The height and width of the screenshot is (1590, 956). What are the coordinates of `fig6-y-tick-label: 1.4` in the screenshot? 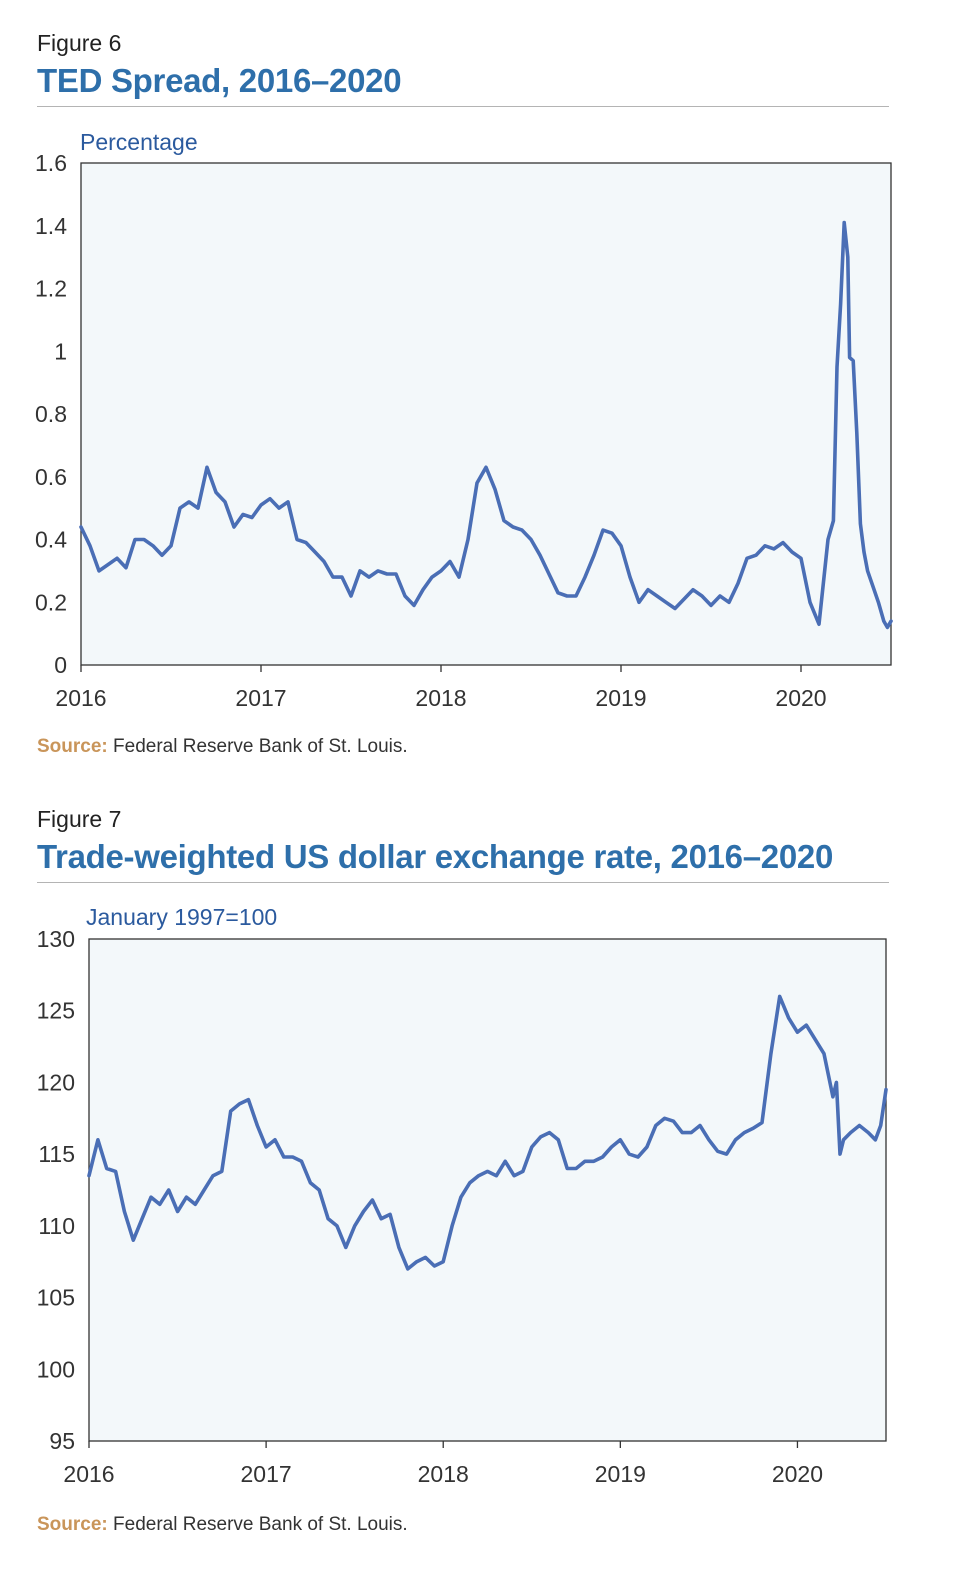 It's located at (51, 226).